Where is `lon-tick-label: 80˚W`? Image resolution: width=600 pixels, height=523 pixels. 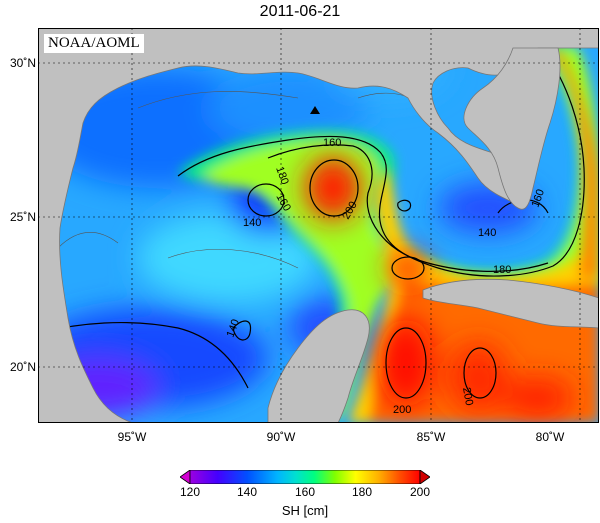 lon-tick-label: 80˚W is located at coordinates (550, 437).